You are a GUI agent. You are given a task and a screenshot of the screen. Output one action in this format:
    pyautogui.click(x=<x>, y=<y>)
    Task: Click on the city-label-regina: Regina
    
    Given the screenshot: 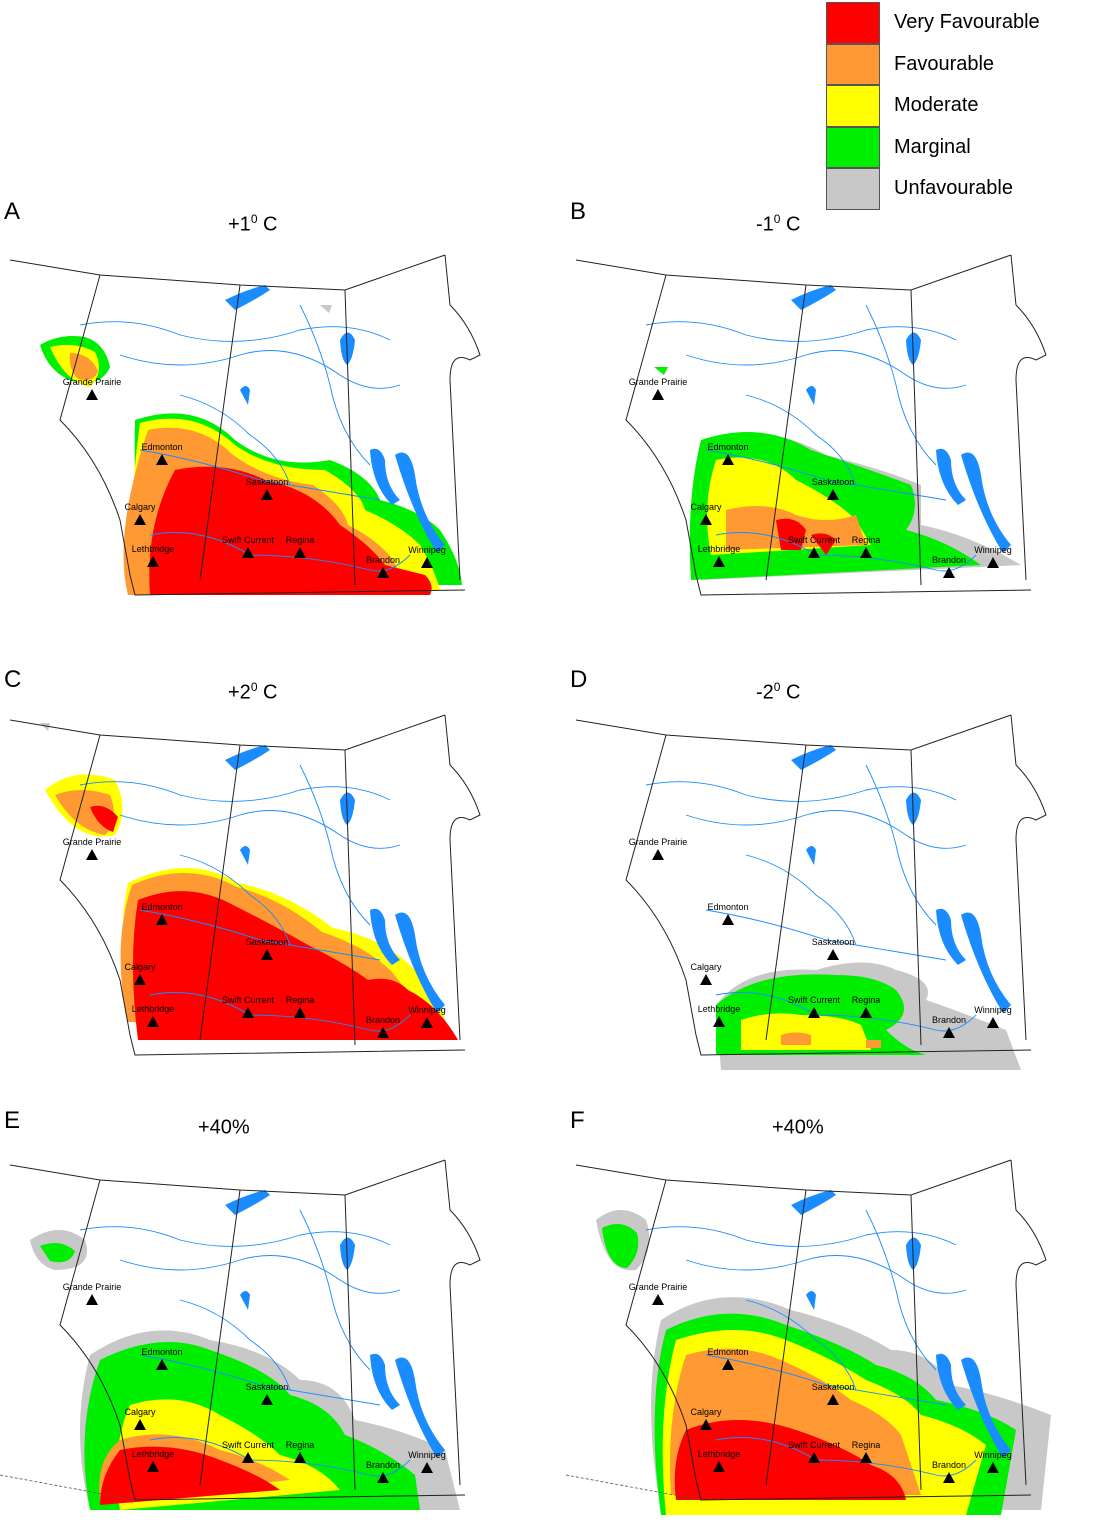 What is the action you would take?
    pyautogui.click(x=866, y=1000)
    